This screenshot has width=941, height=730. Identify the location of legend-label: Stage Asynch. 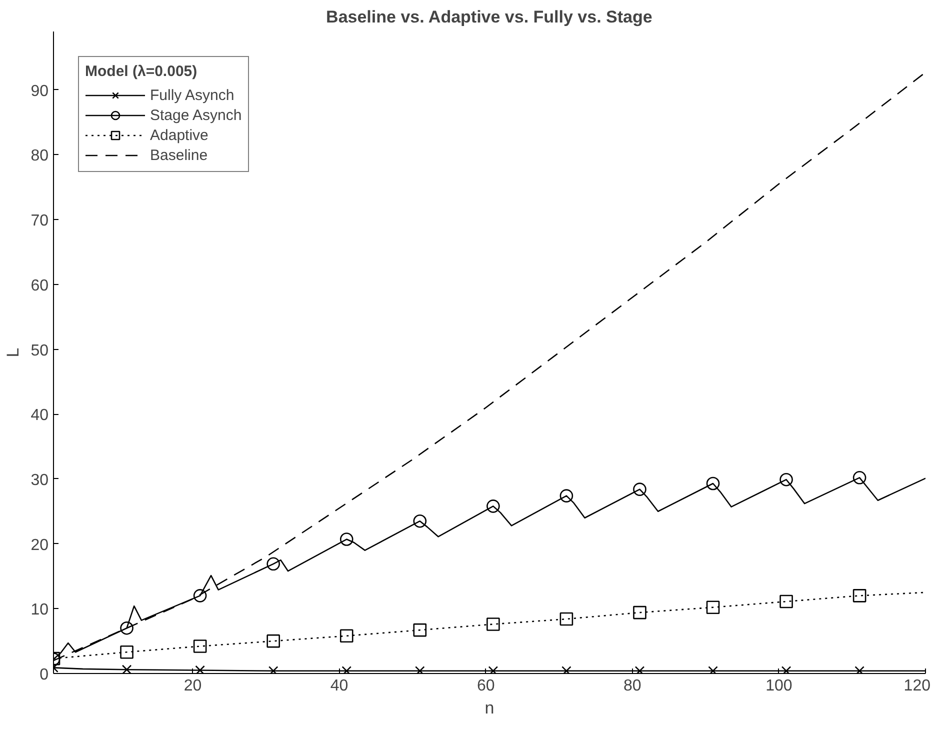
(196, 115).